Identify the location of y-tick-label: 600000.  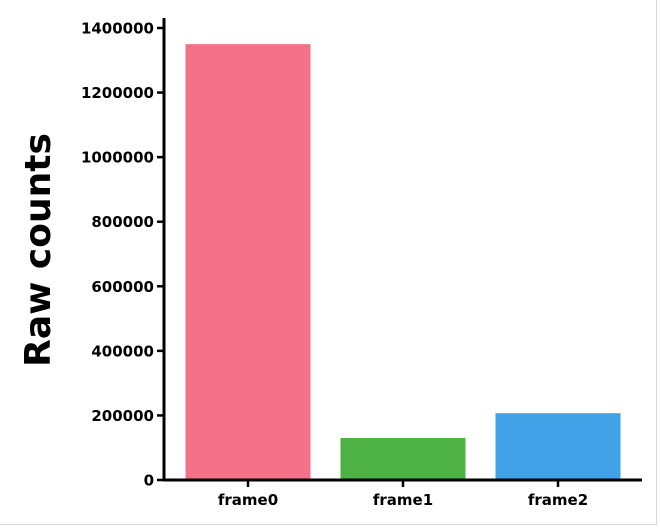
(122, 287).